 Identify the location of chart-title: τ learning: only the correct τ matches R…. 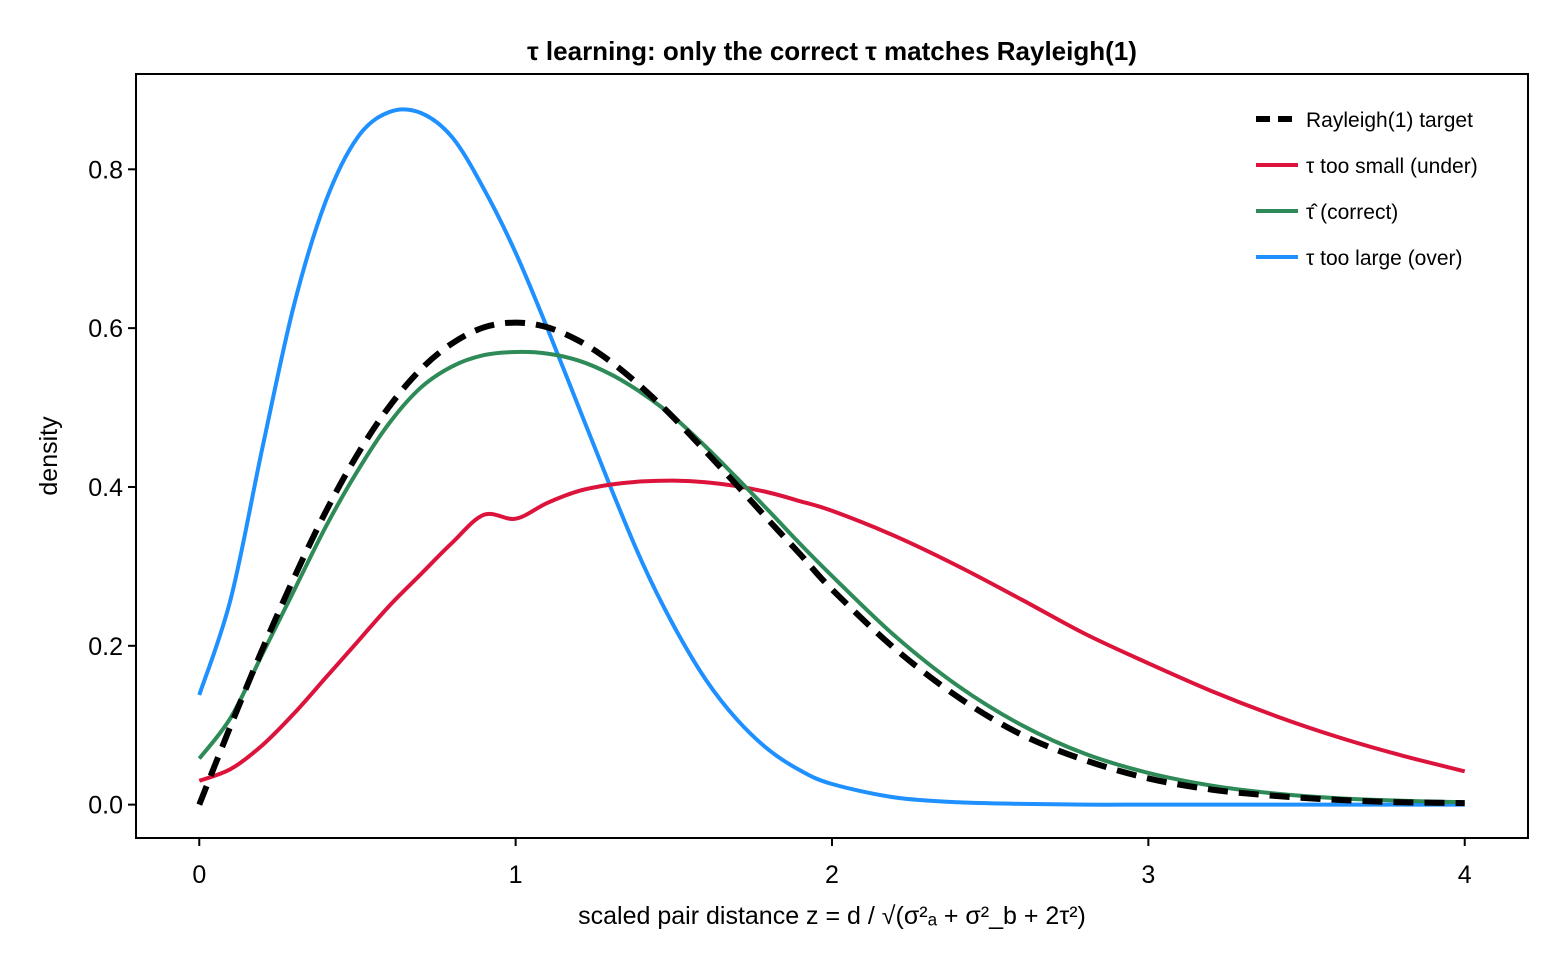
(832, 51).